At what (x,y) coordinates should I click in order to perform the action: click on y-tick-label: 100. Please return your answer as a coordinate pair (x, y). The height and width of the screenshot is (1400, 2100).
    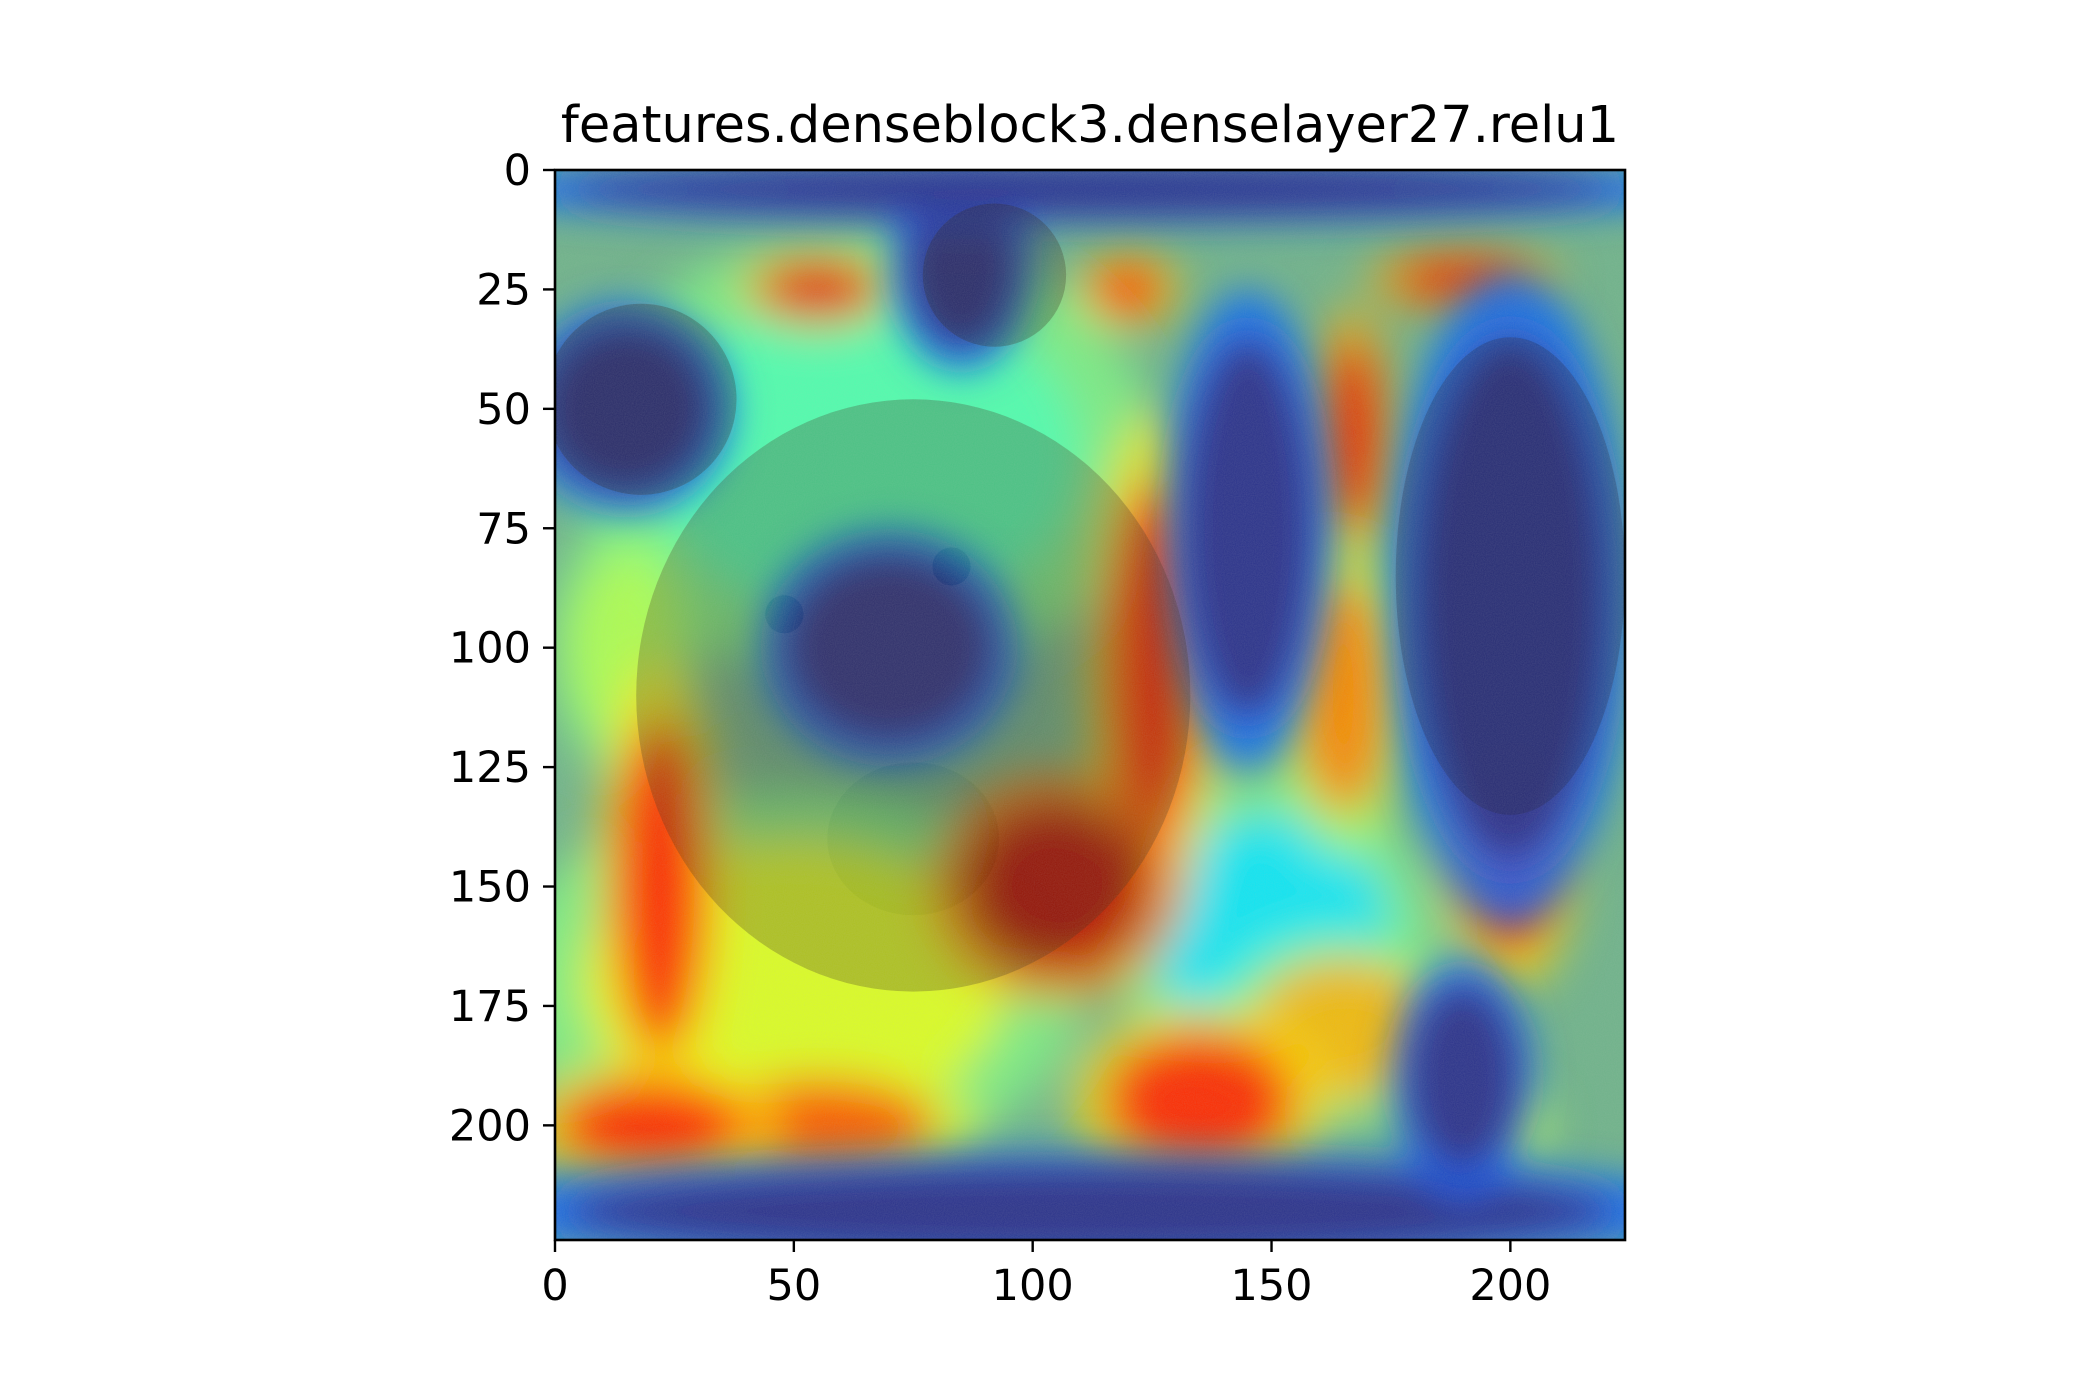
    Looking at the image, I should click on (490, 649).